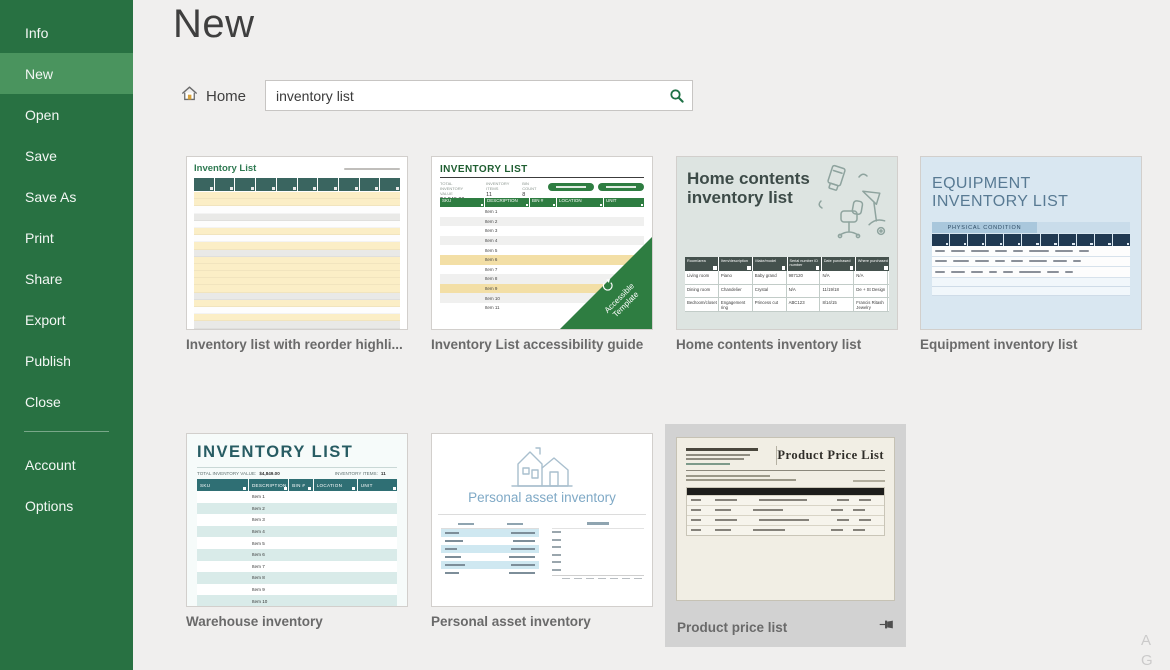  I want to click on sidebar-item-publish: Publish, so click(48, 360).